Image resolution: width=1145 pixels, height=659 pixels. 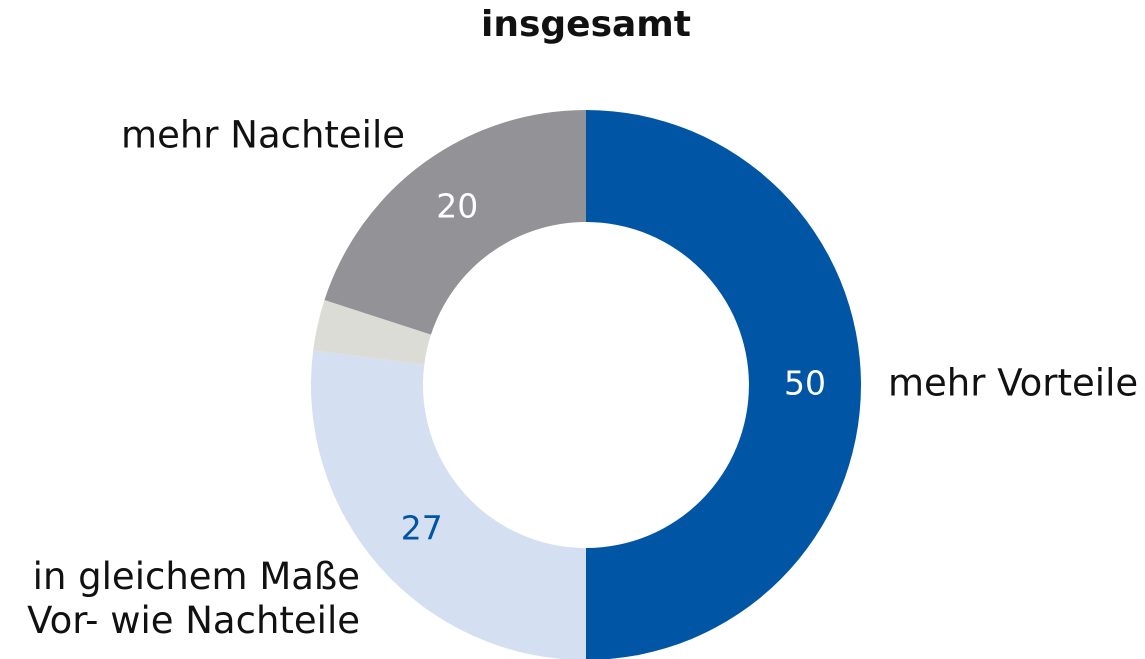 I want to click on chart-title: insgesamt, so click(x=586, y=24).